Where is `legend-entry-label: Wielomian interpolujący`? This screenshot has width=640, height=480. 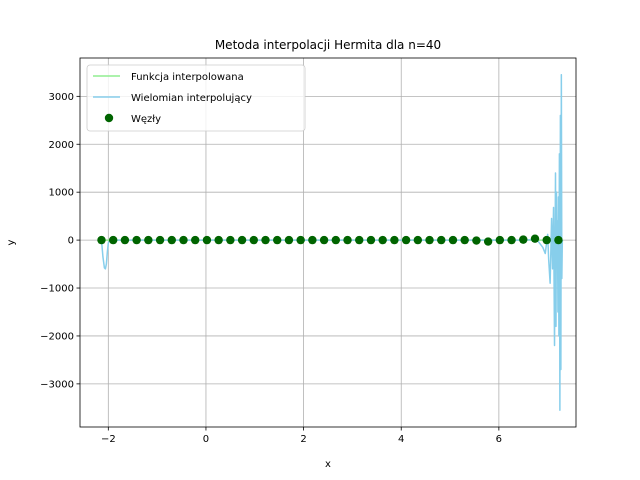 legend-entry-label: Wielomian interpolujący is located at coordinates (191, 98).